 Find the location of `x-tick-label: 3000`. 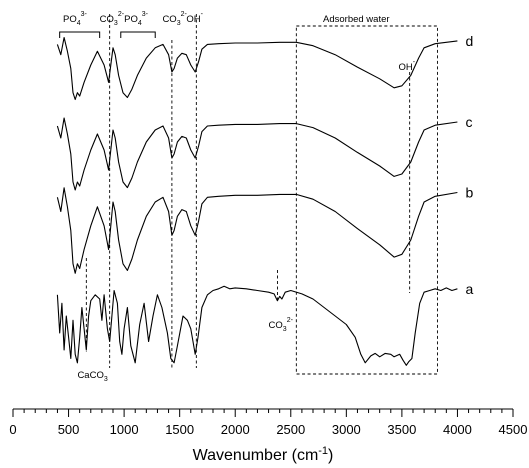

x-tick-label: 3000 is located at coordinates (346, 429).